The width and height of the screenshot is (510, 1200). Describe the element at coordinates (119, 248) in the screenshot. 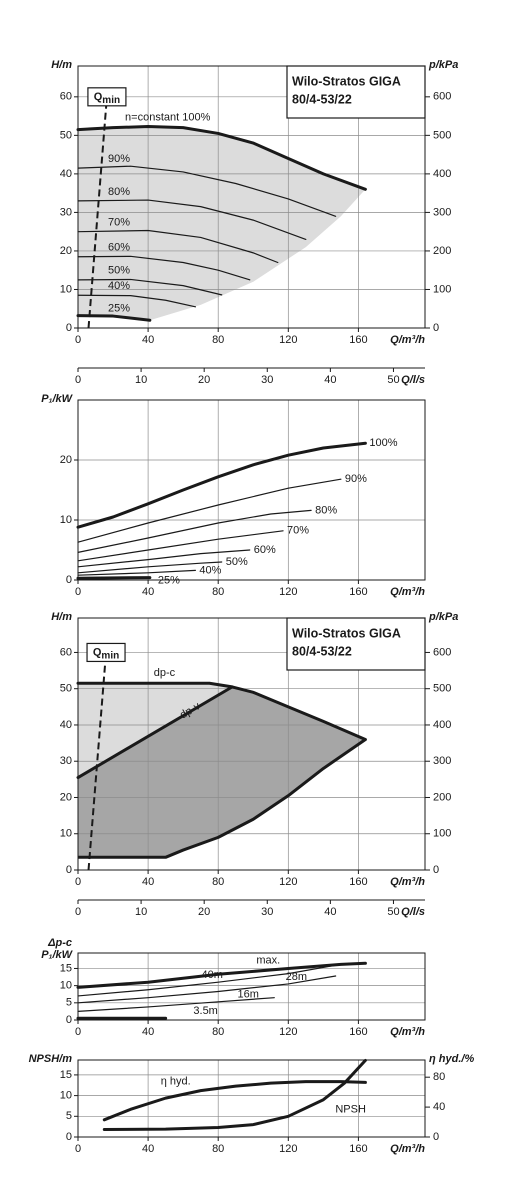

I see `curve-label: 60%` at that location.